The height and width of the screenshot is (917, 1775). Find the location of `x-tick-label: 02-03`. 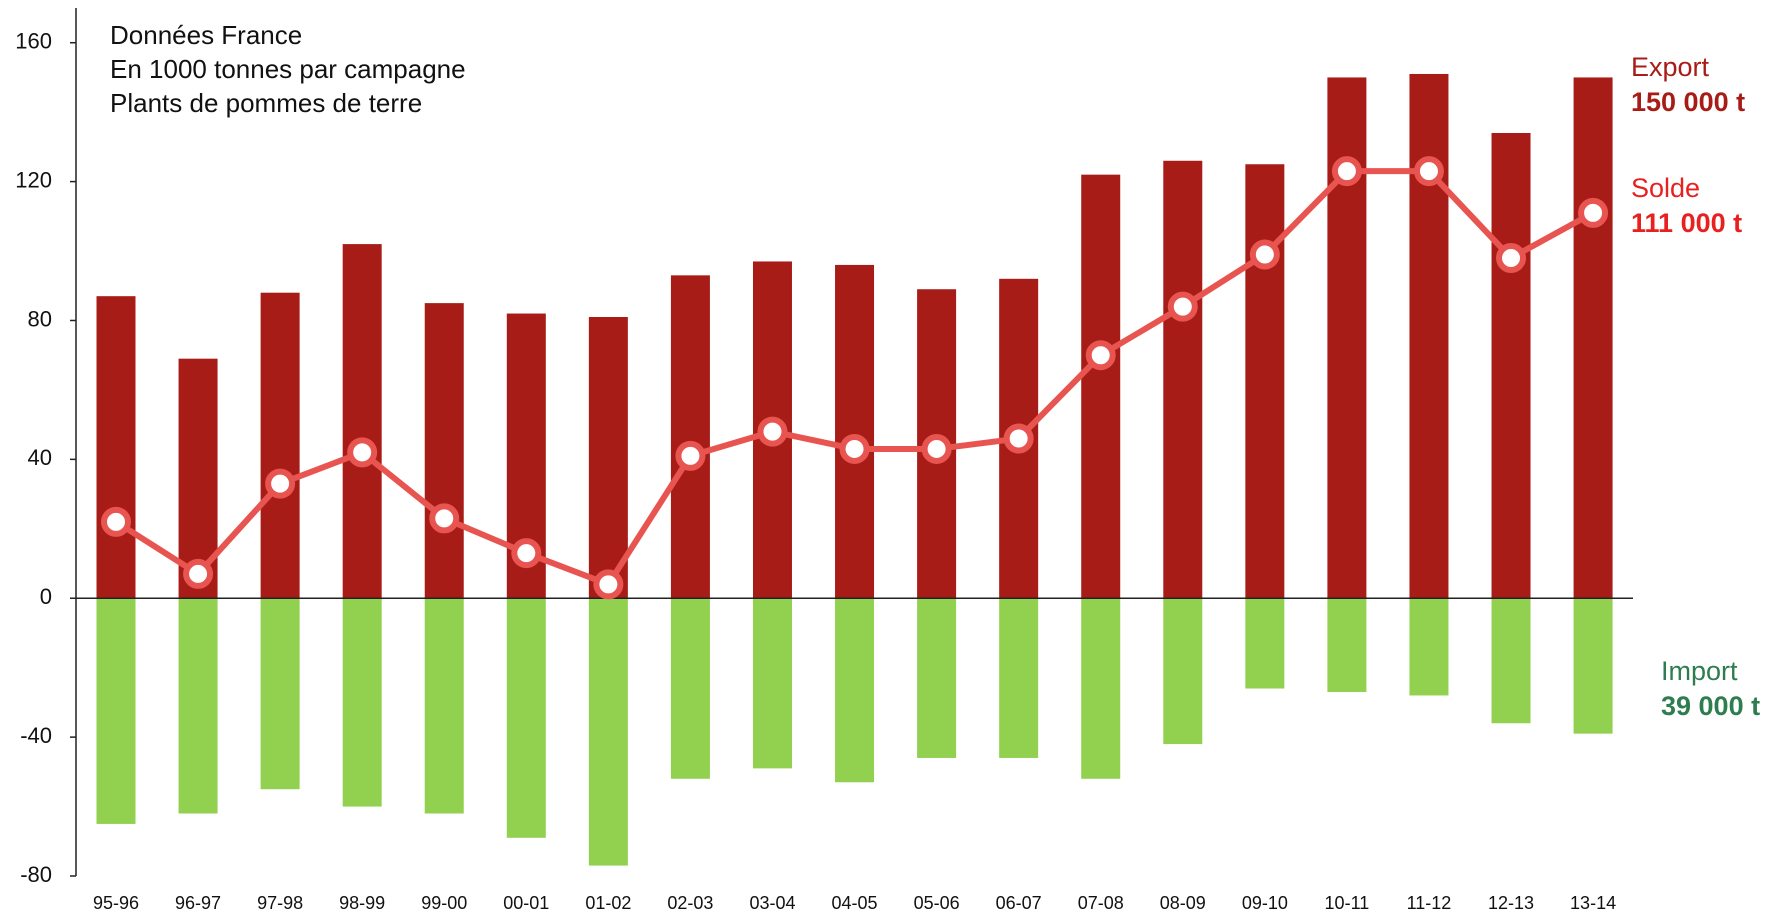

x-tick-label: 02-03 is located at coordinates (690, 903).